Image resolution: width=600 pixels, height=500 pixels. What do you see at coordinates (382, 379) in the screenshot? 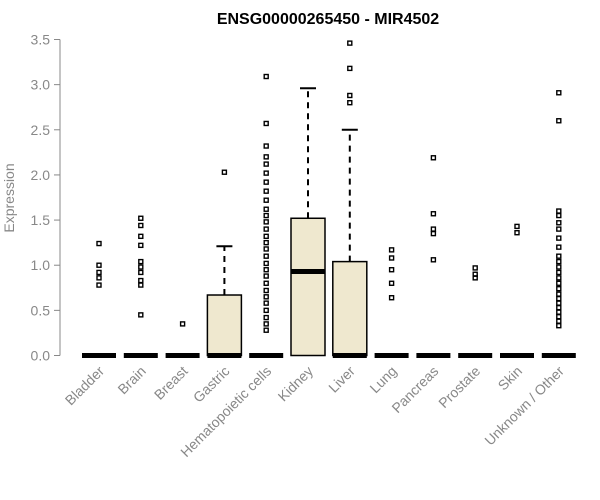
I see `x-tick-label: Lung` at bounding box center [382, 379].